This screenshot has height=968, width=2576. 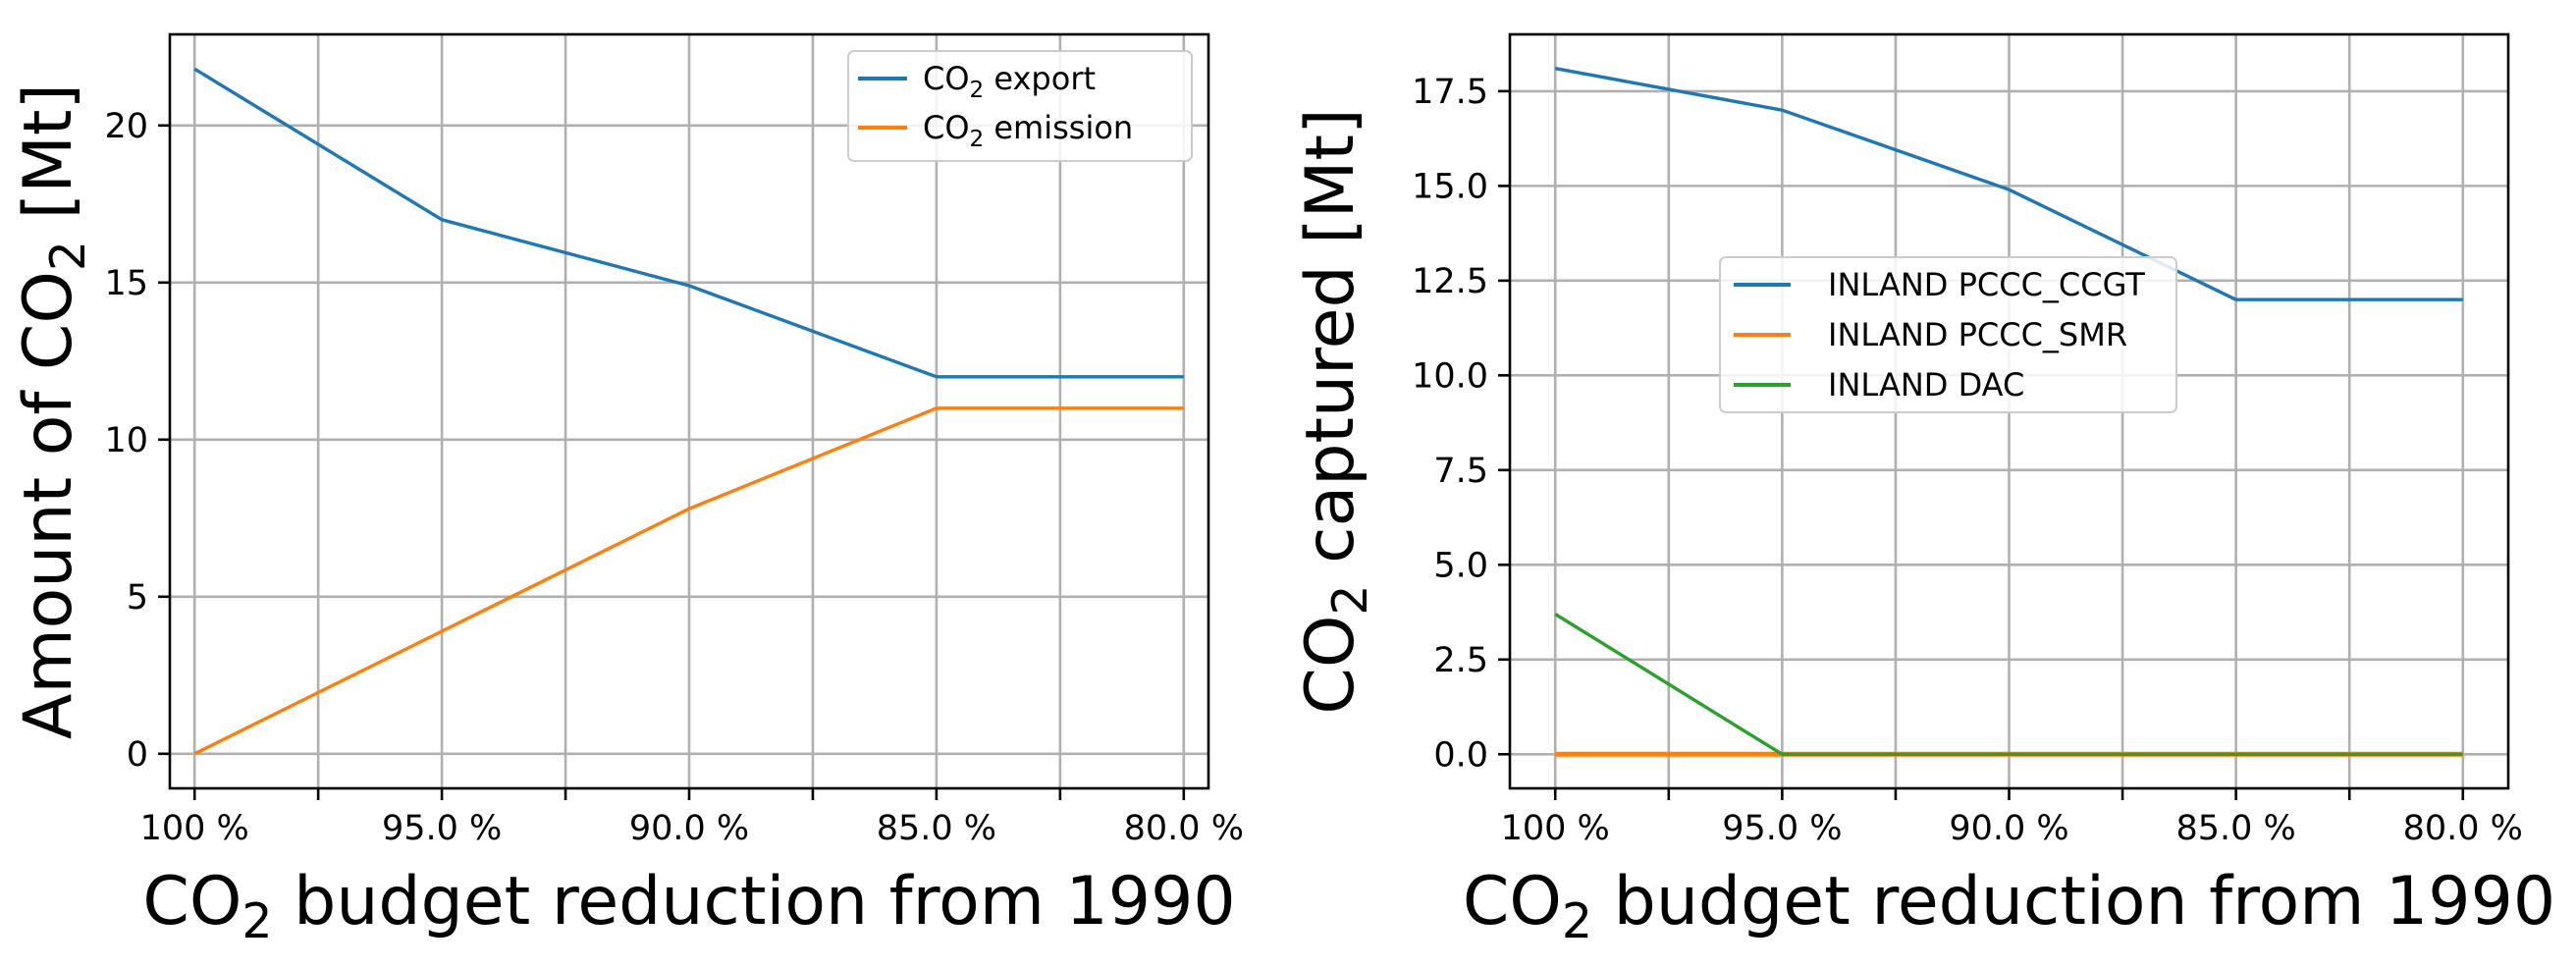 I want to click on legend-label-1: INLAND PCCC_SMR, so click(x=1977, y=335).